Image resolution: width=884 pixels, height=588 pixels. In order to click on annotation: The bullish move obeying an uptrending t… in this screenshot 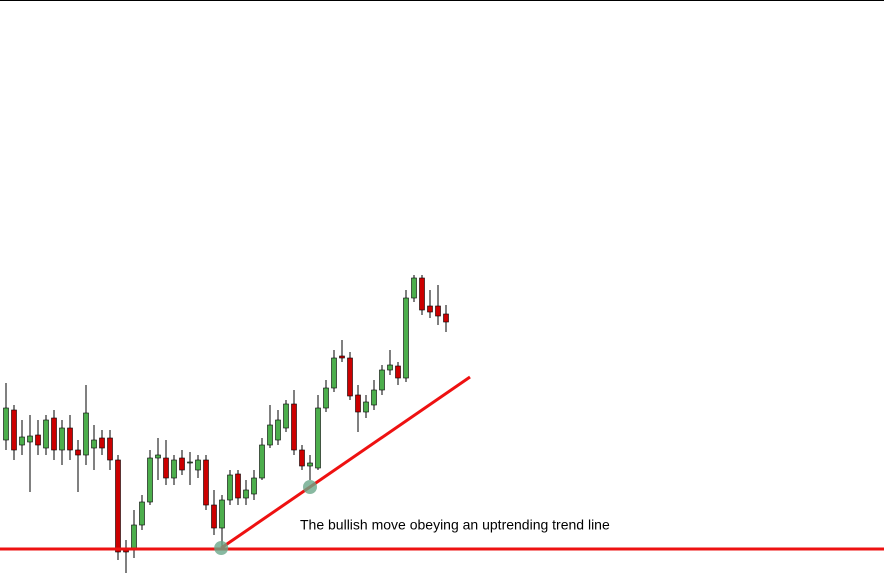, I will do `click(455, 525)`.